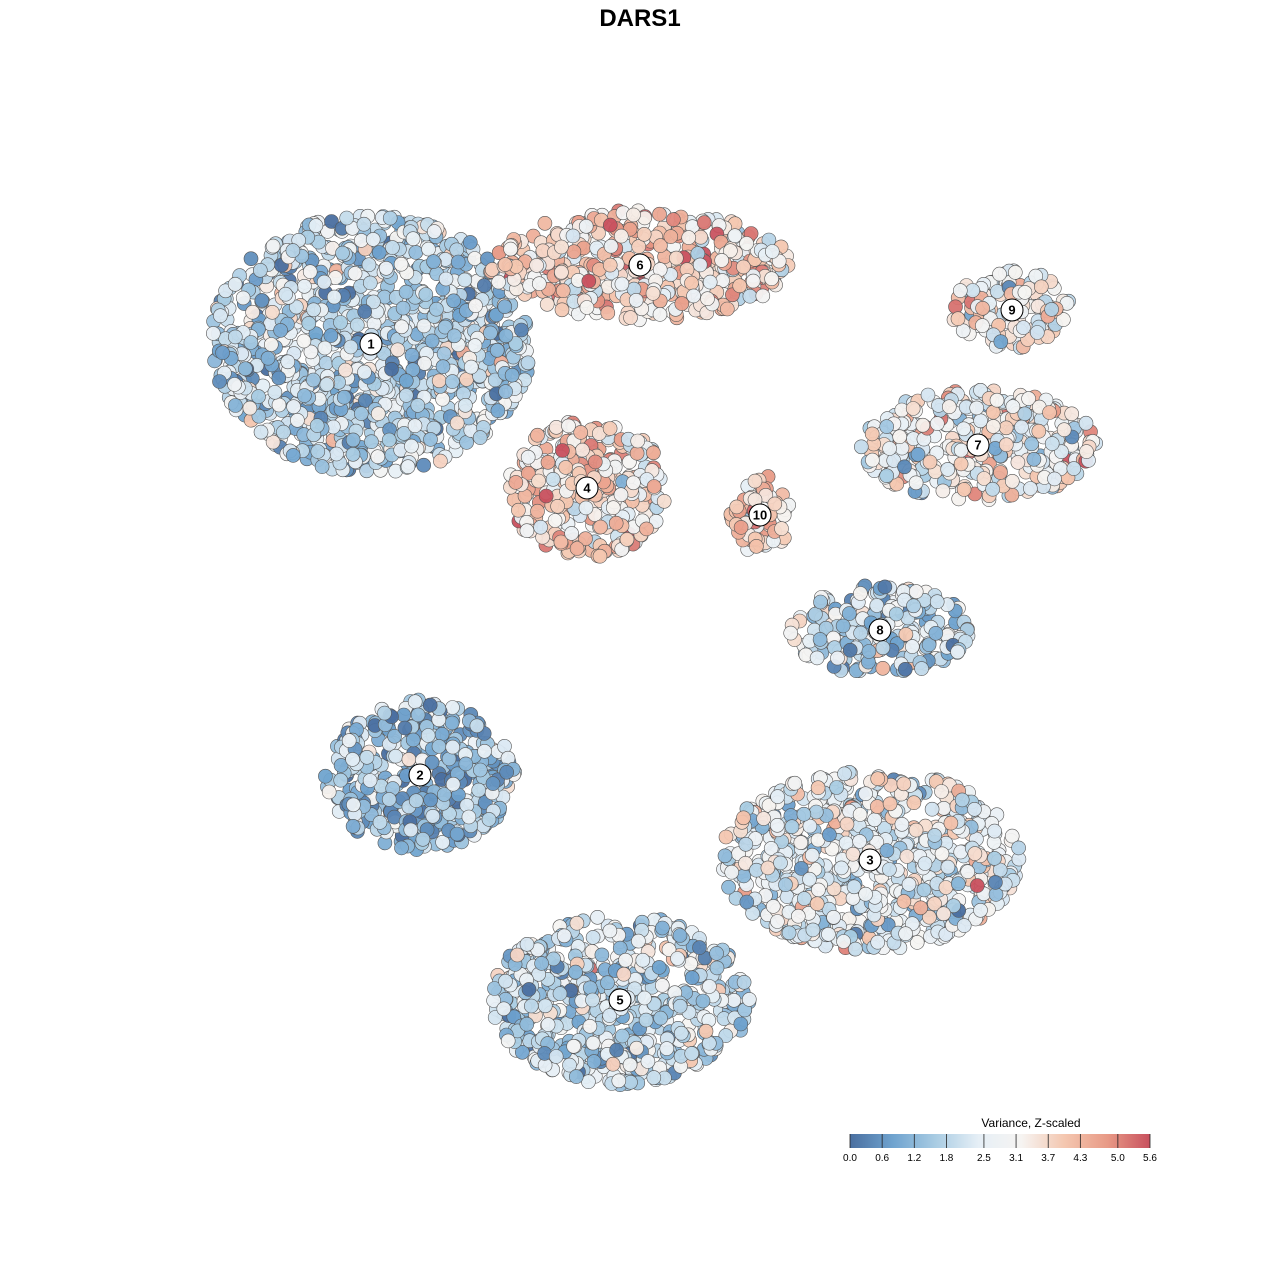  I want to click on cluster-label-10: 10, so click(760, 515).